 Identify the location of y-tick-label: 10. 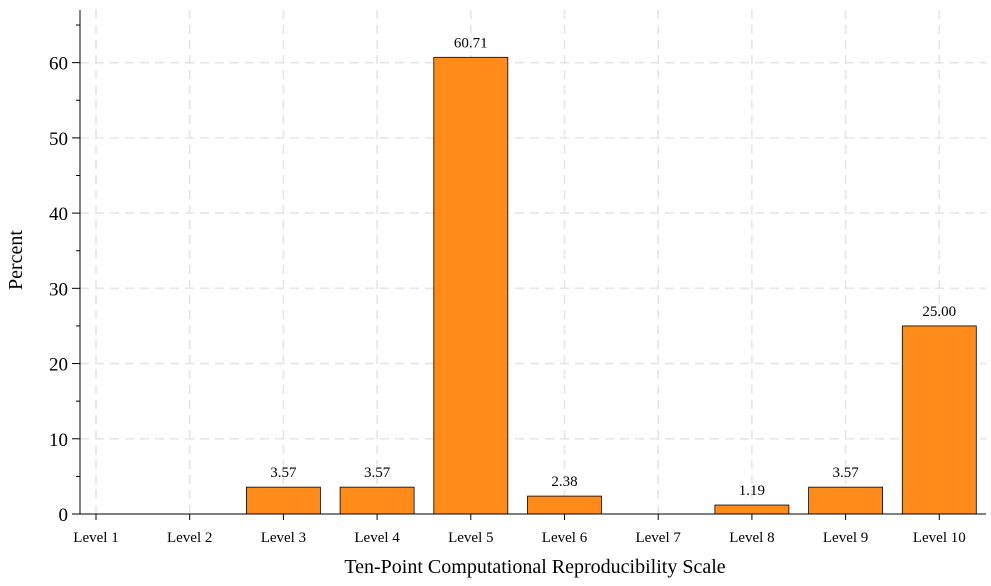
(58, 440).